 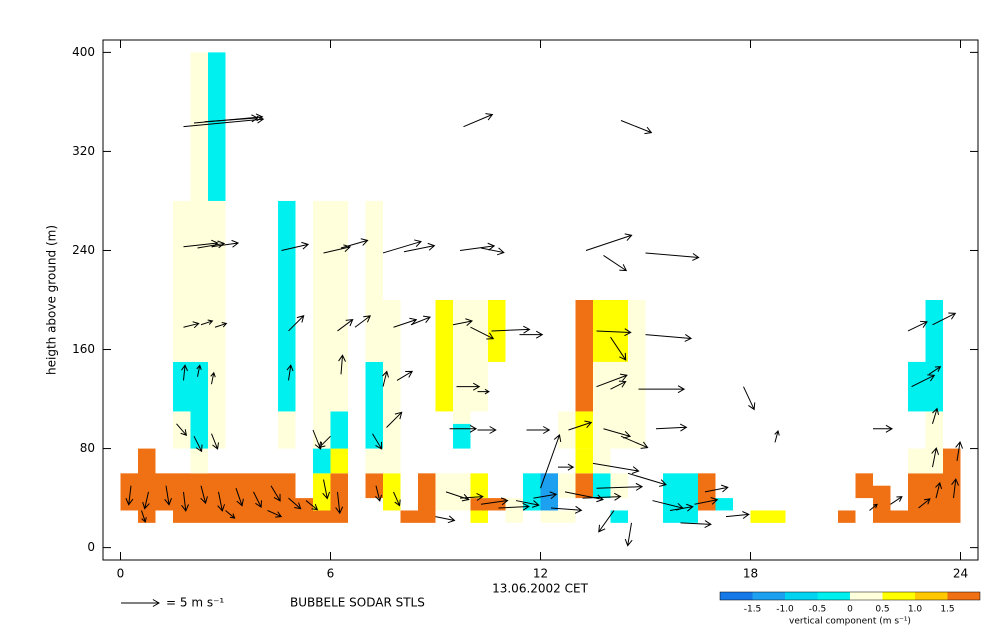 What do you see at coordinates (83, 250) in the screenshot?
I see `y-tick-label: 240` at bounding box center [83, 250].